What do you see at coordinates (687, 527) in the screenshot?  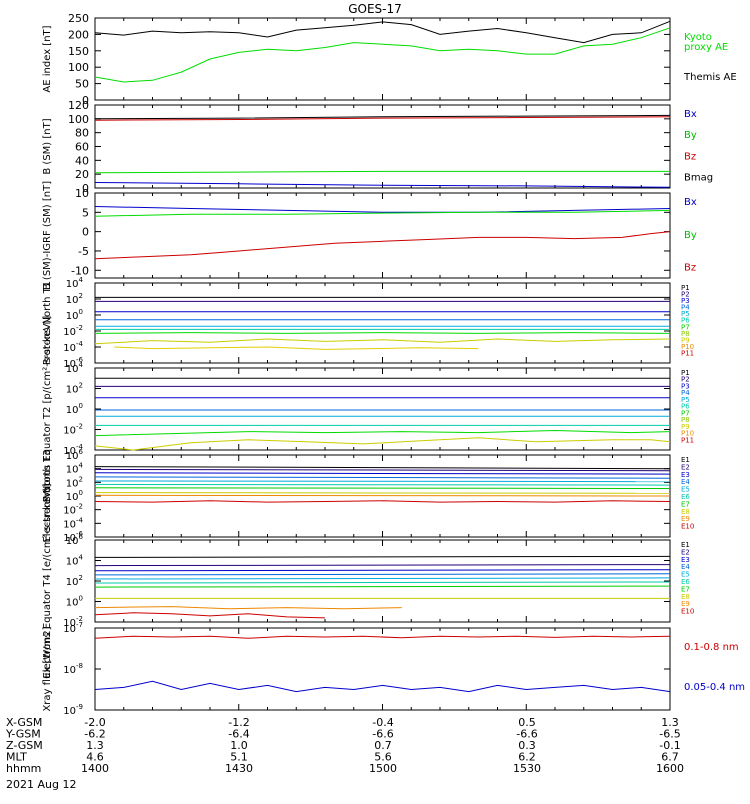 I see `legend-label: E10` at bounding box center [687, 527].